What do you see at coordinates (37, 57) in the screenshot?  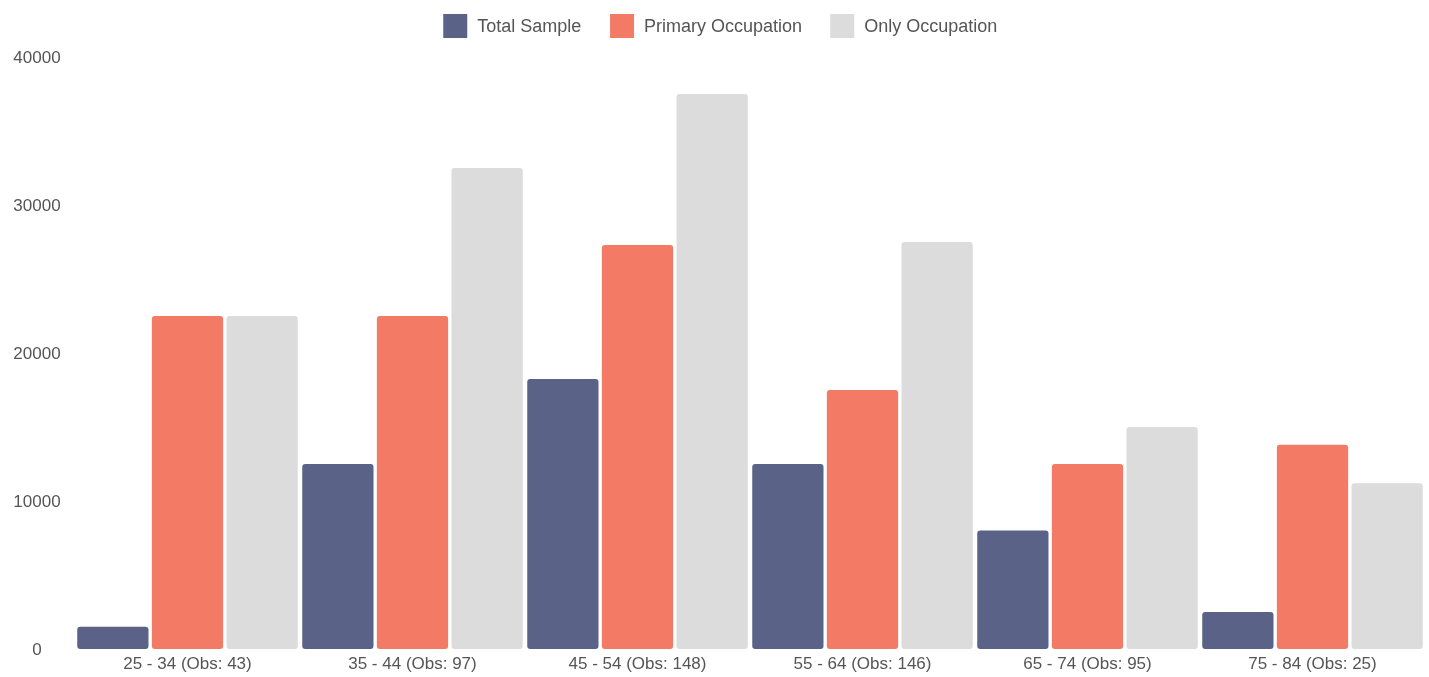 I see `y-tick-label: 40000` at bounding box center [37, 57].